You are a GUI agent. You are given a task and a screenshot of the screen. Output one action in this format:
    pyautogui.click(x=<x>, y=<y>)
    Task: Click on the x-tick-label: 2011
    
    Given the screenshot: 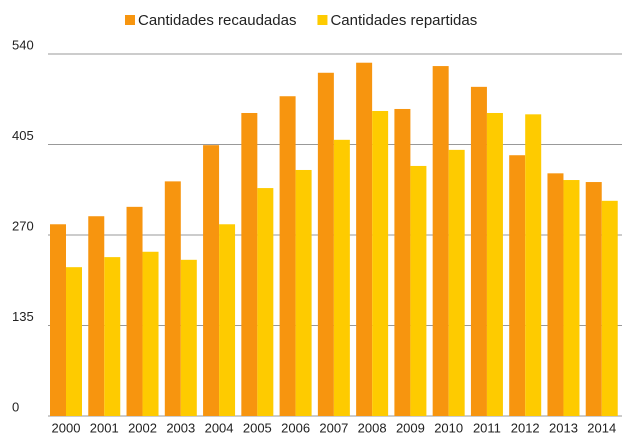 What is the action you would take?
    pyautogui.click(x=487, y=427)
    